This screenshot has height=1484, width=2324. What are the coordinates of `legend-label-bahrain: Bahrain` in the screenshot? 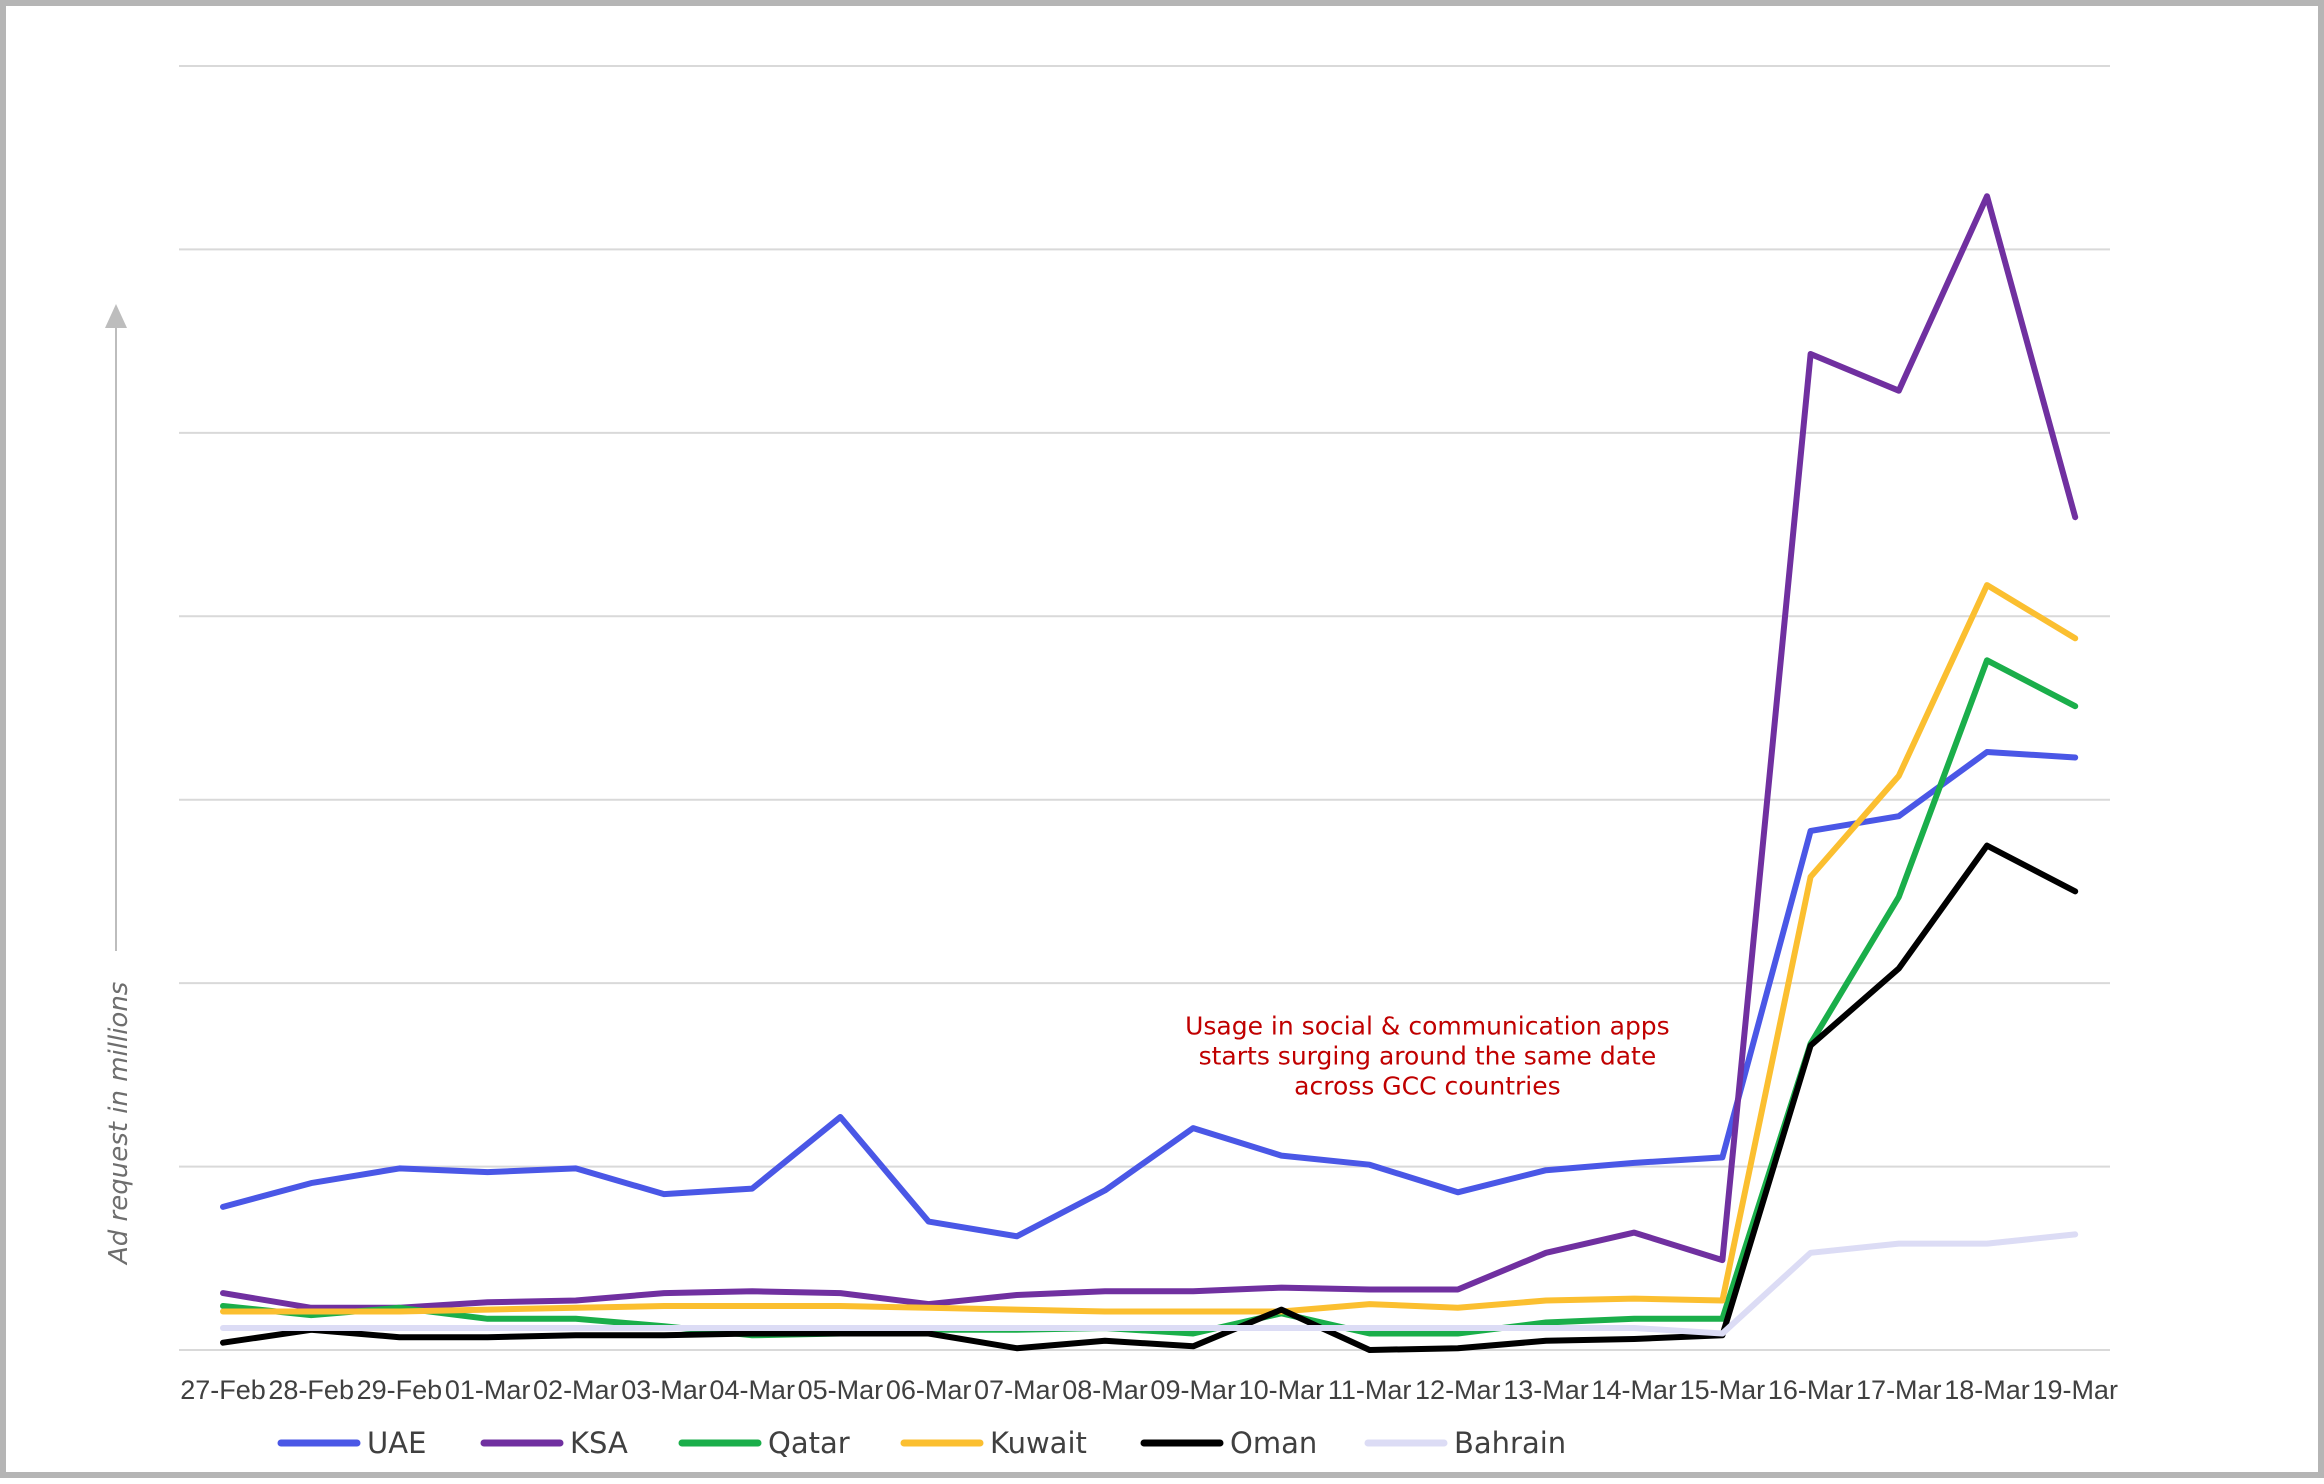 It's located at (1510, 1443).